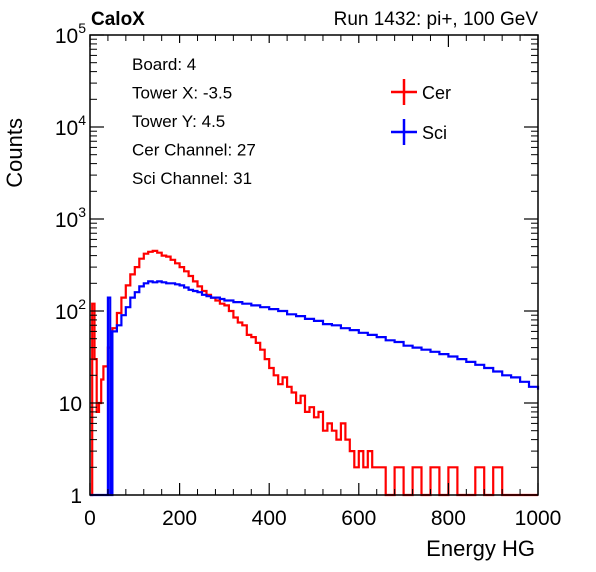 This screenshot has width=596, height=572. I want to click on y-tick-label: 10, so click(70, 404).